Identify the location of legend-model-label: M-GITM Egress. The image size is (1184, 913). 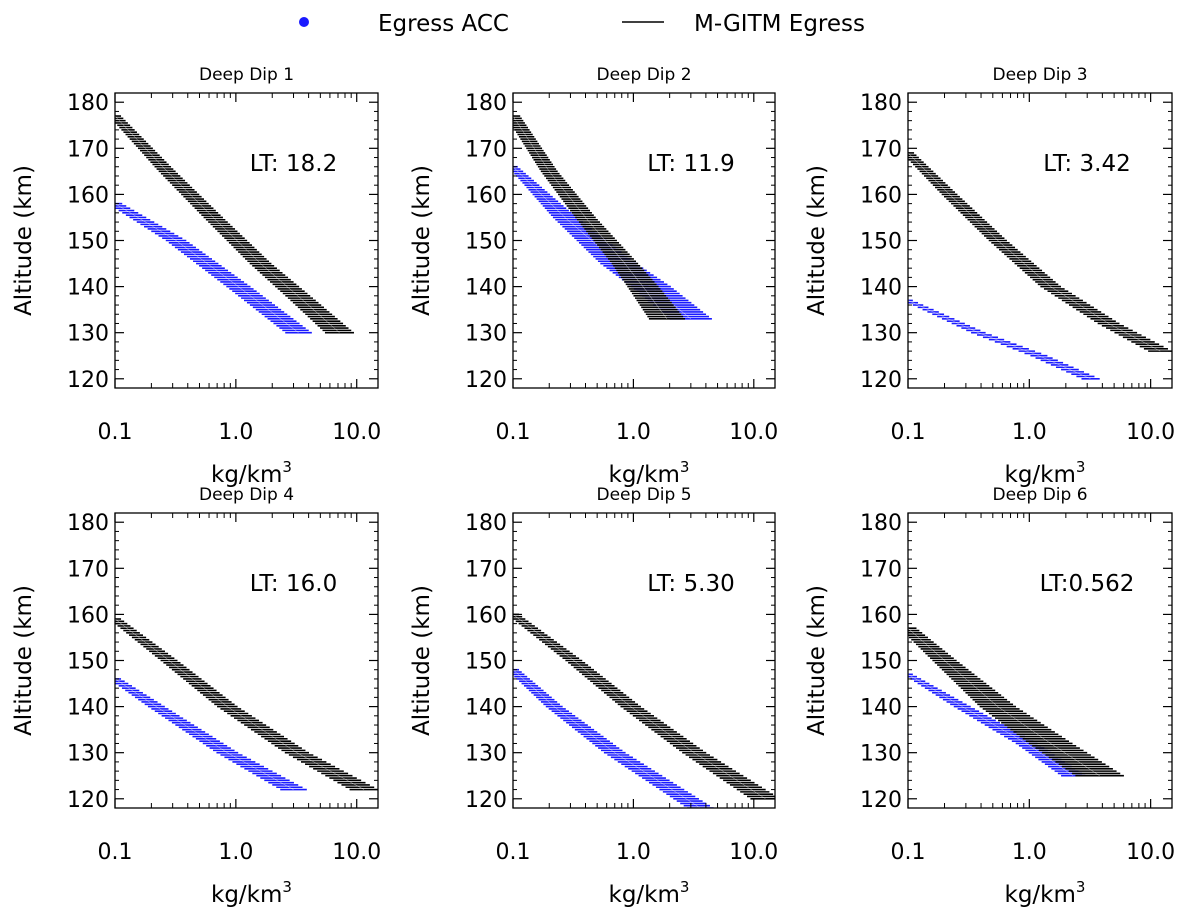
(779, 24).